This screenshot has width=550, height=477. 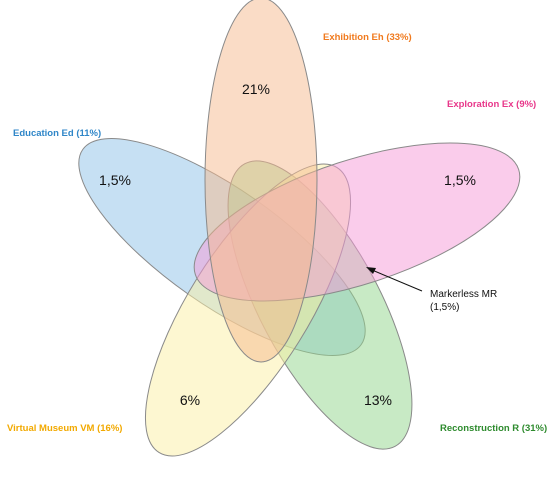 I want to click on education-label: Education Ed (11%), so click(x=57, y=133).